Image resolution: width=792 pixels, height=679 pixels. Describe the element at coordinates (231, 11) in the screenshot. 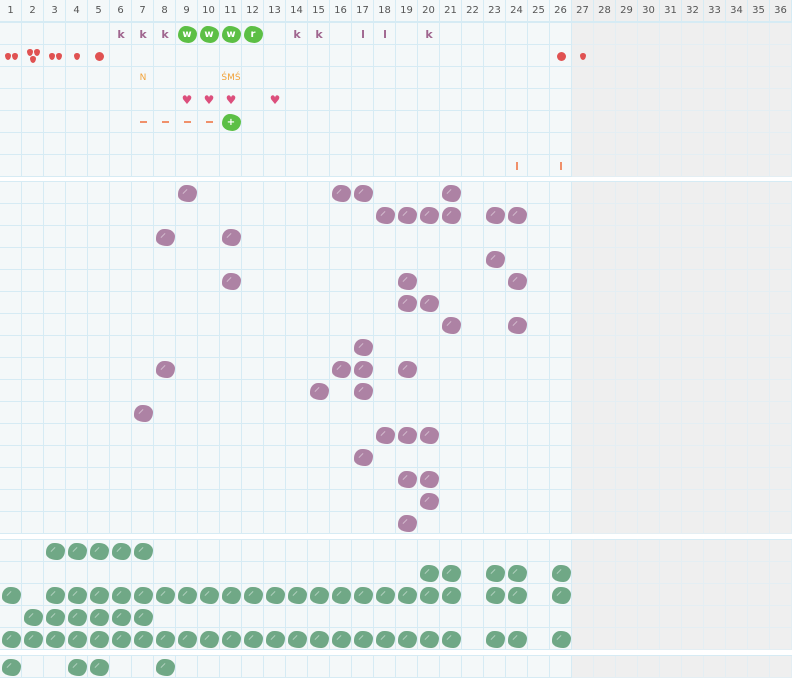

I see `column-header-11: 11` at that location.